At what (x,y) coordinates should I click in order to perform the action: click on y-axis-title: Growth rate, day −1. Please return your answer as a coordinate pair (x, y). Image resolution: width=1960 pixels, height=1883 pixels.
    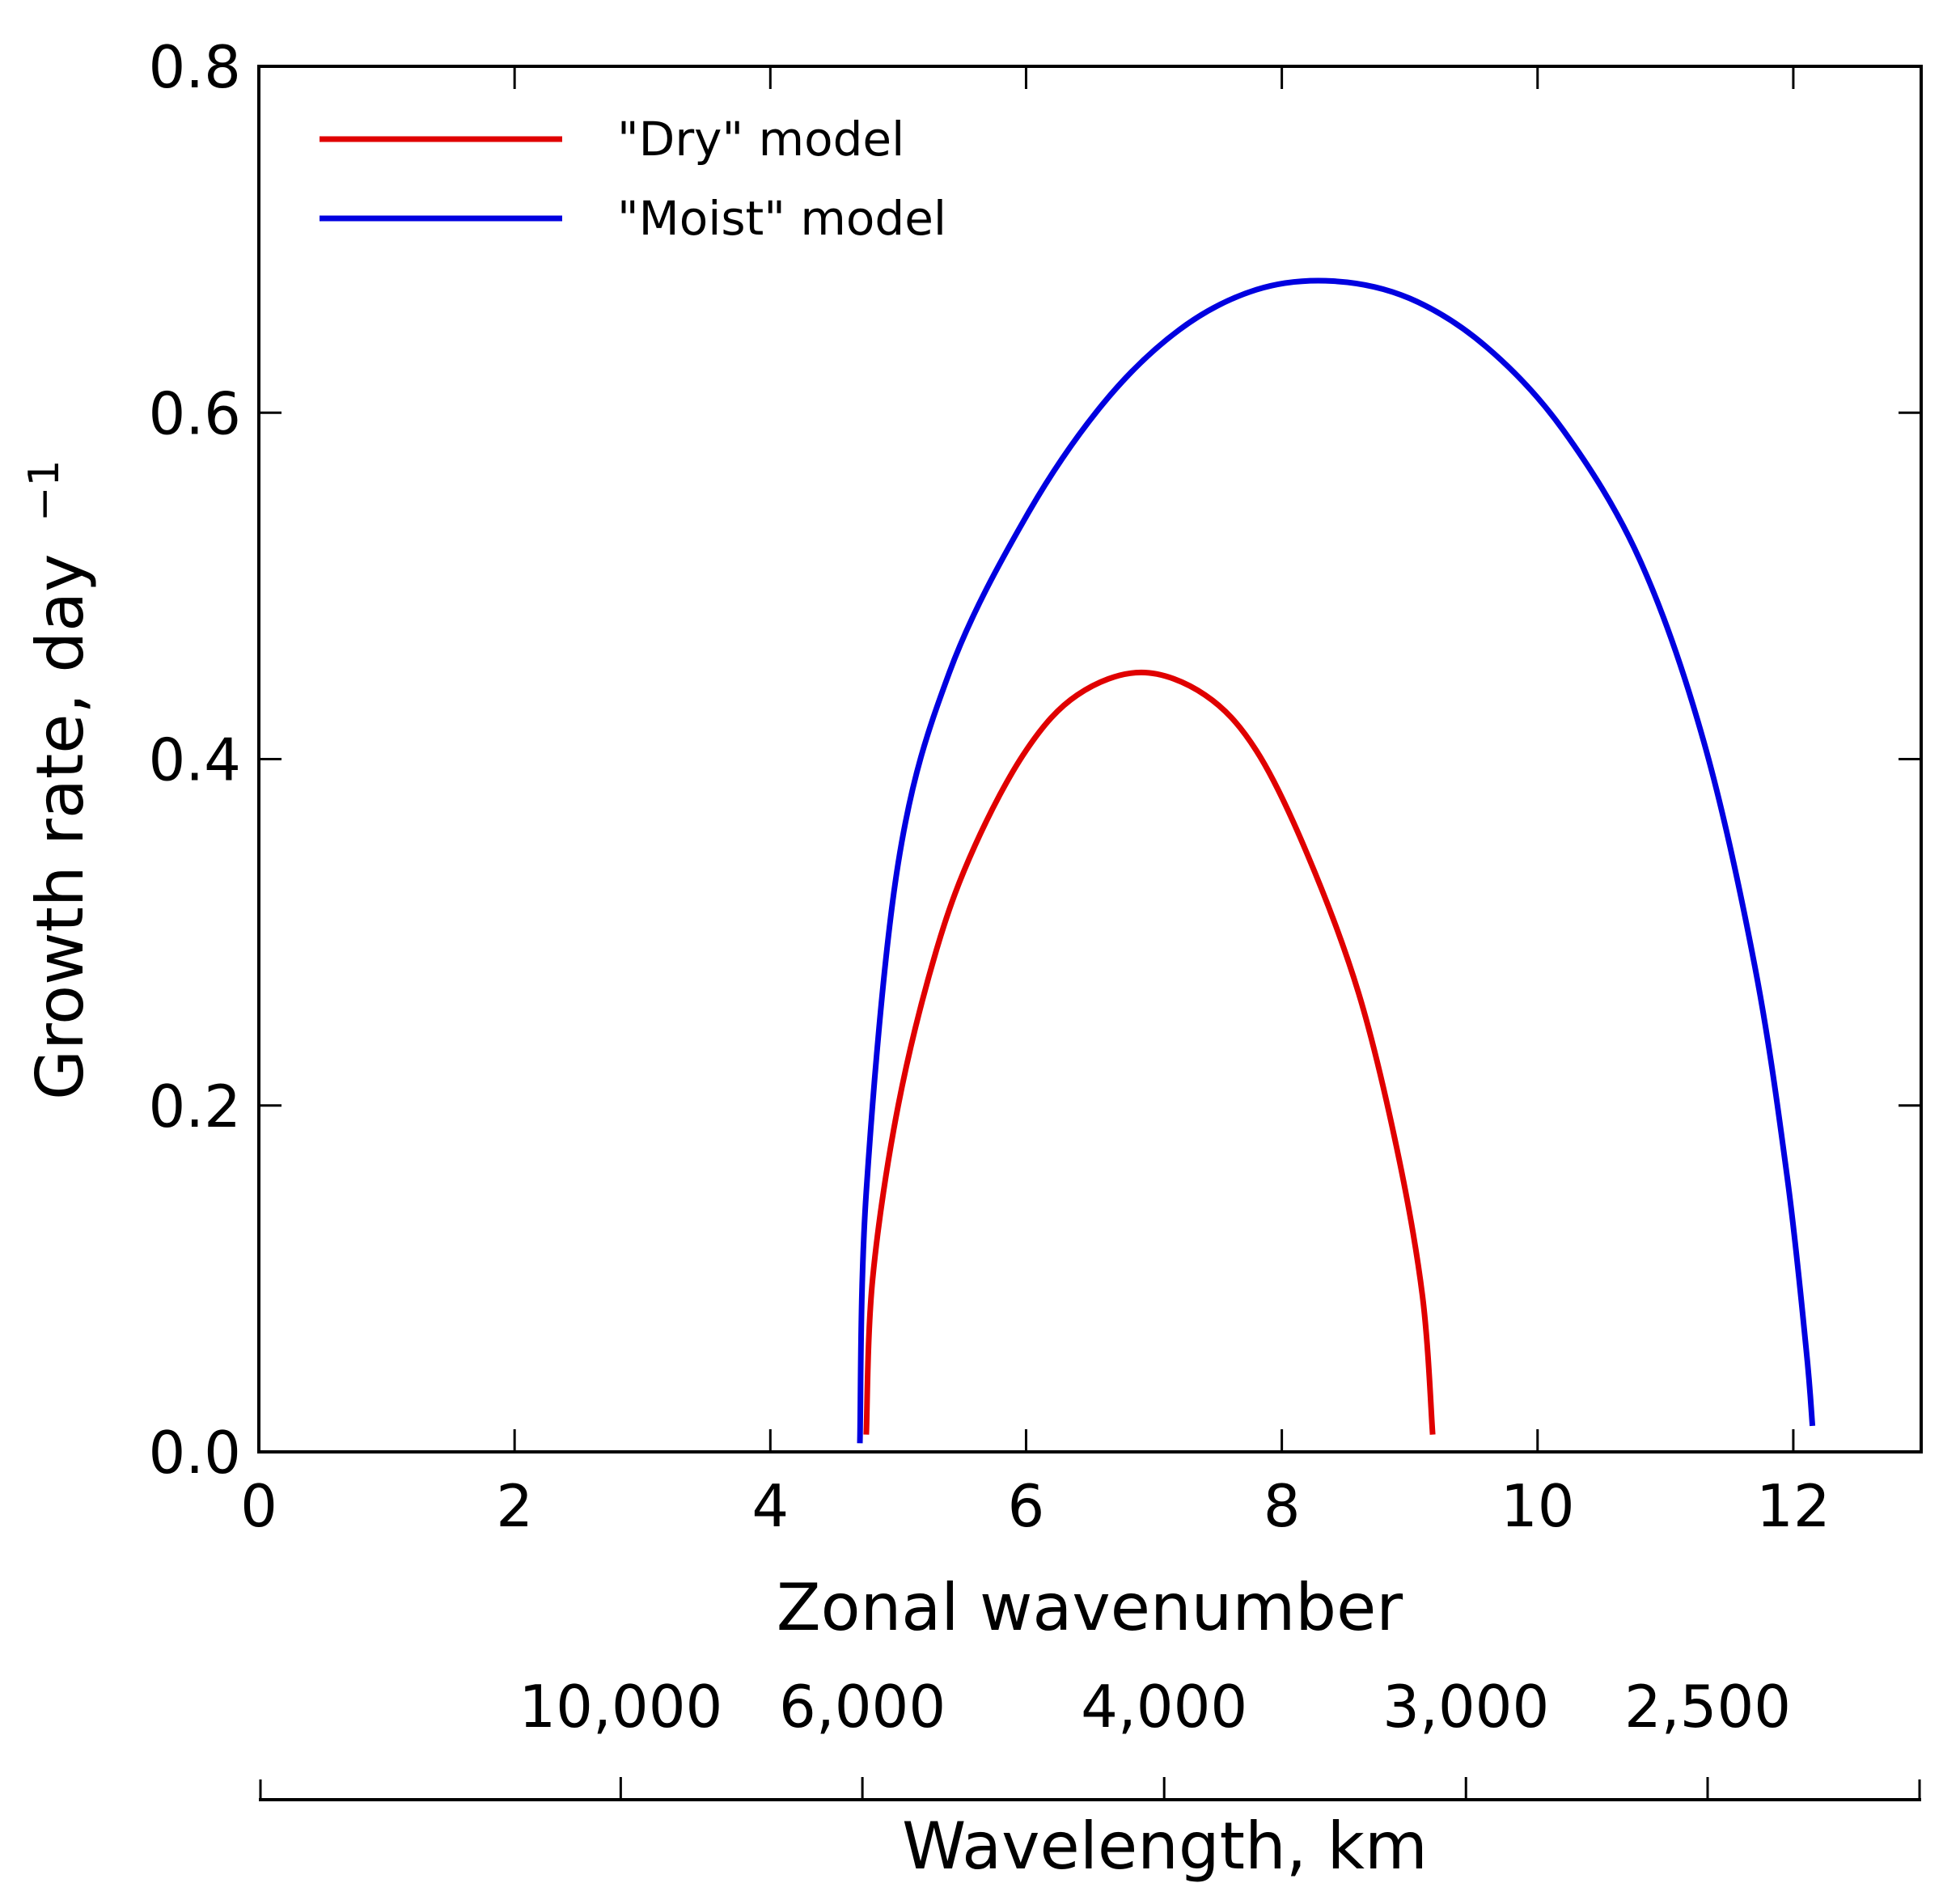
    Looking at the image, I should click on (59, 779).